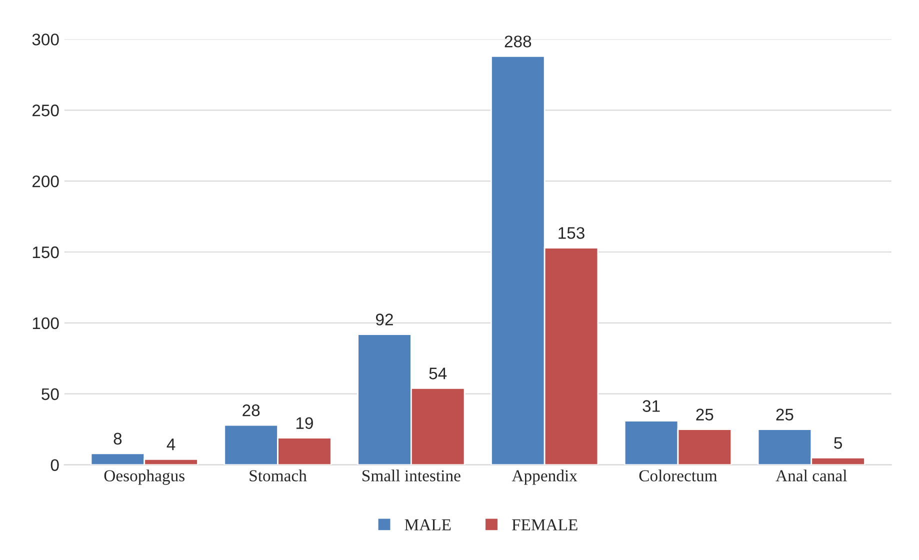 This screenshot has height=560, width=919. I want to click on data-label: 54, so click(438, 374).